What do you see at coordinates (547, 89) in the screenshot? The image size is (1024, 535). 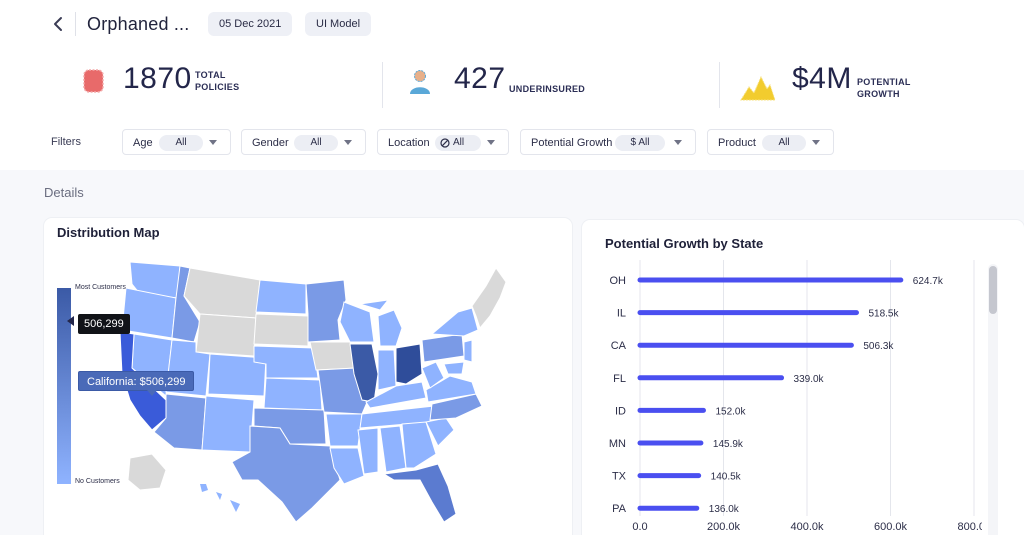 I see `kpi-label: UNDERINSURED` at bounding box center [547, 89].